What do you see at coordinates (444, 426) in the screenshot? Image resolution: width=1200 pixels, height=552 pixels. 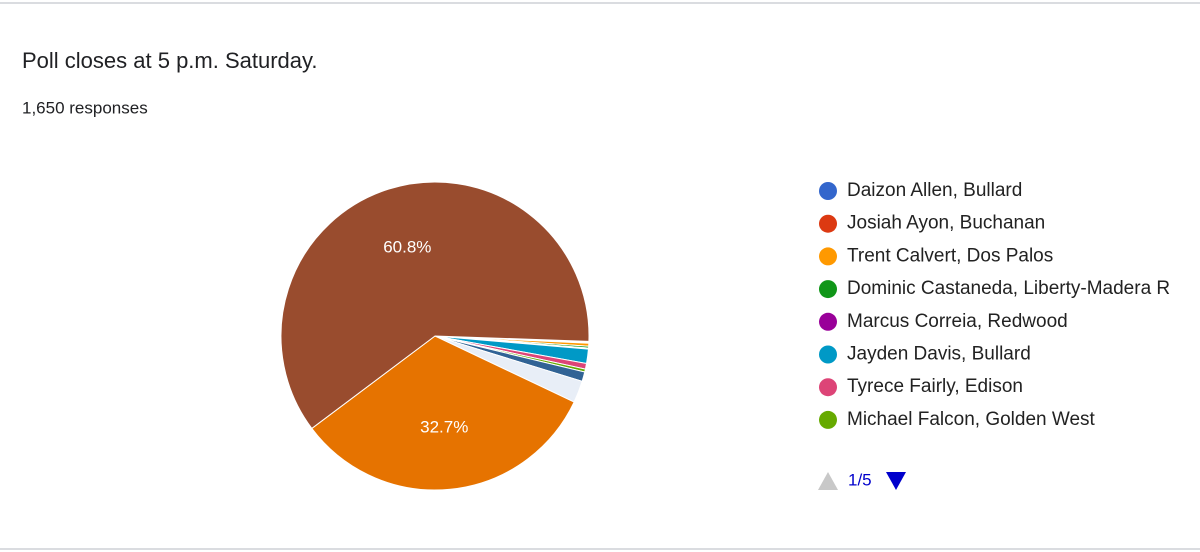 I see `slice-label: 32.7%` at bounding box center [444, 426].